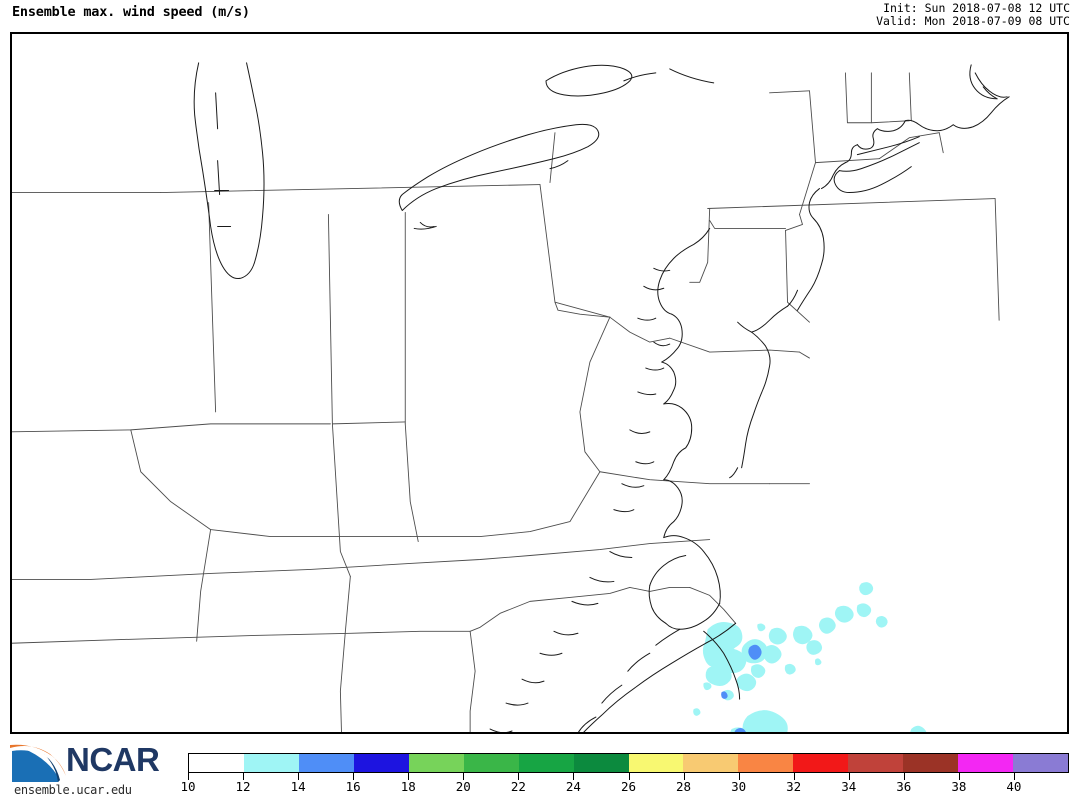  Describe the element at coordinates (188, 786) in the screenshot. I see `colorbar-label-10: 10` at that location.